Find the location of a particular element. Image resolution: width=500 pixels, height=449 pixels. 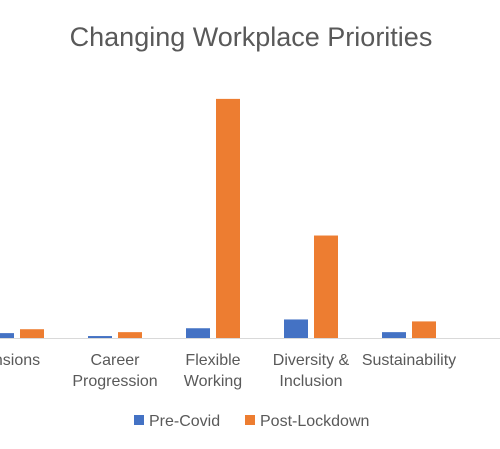

category-label-2: Flexible Working is located at coordinates (213, 371).